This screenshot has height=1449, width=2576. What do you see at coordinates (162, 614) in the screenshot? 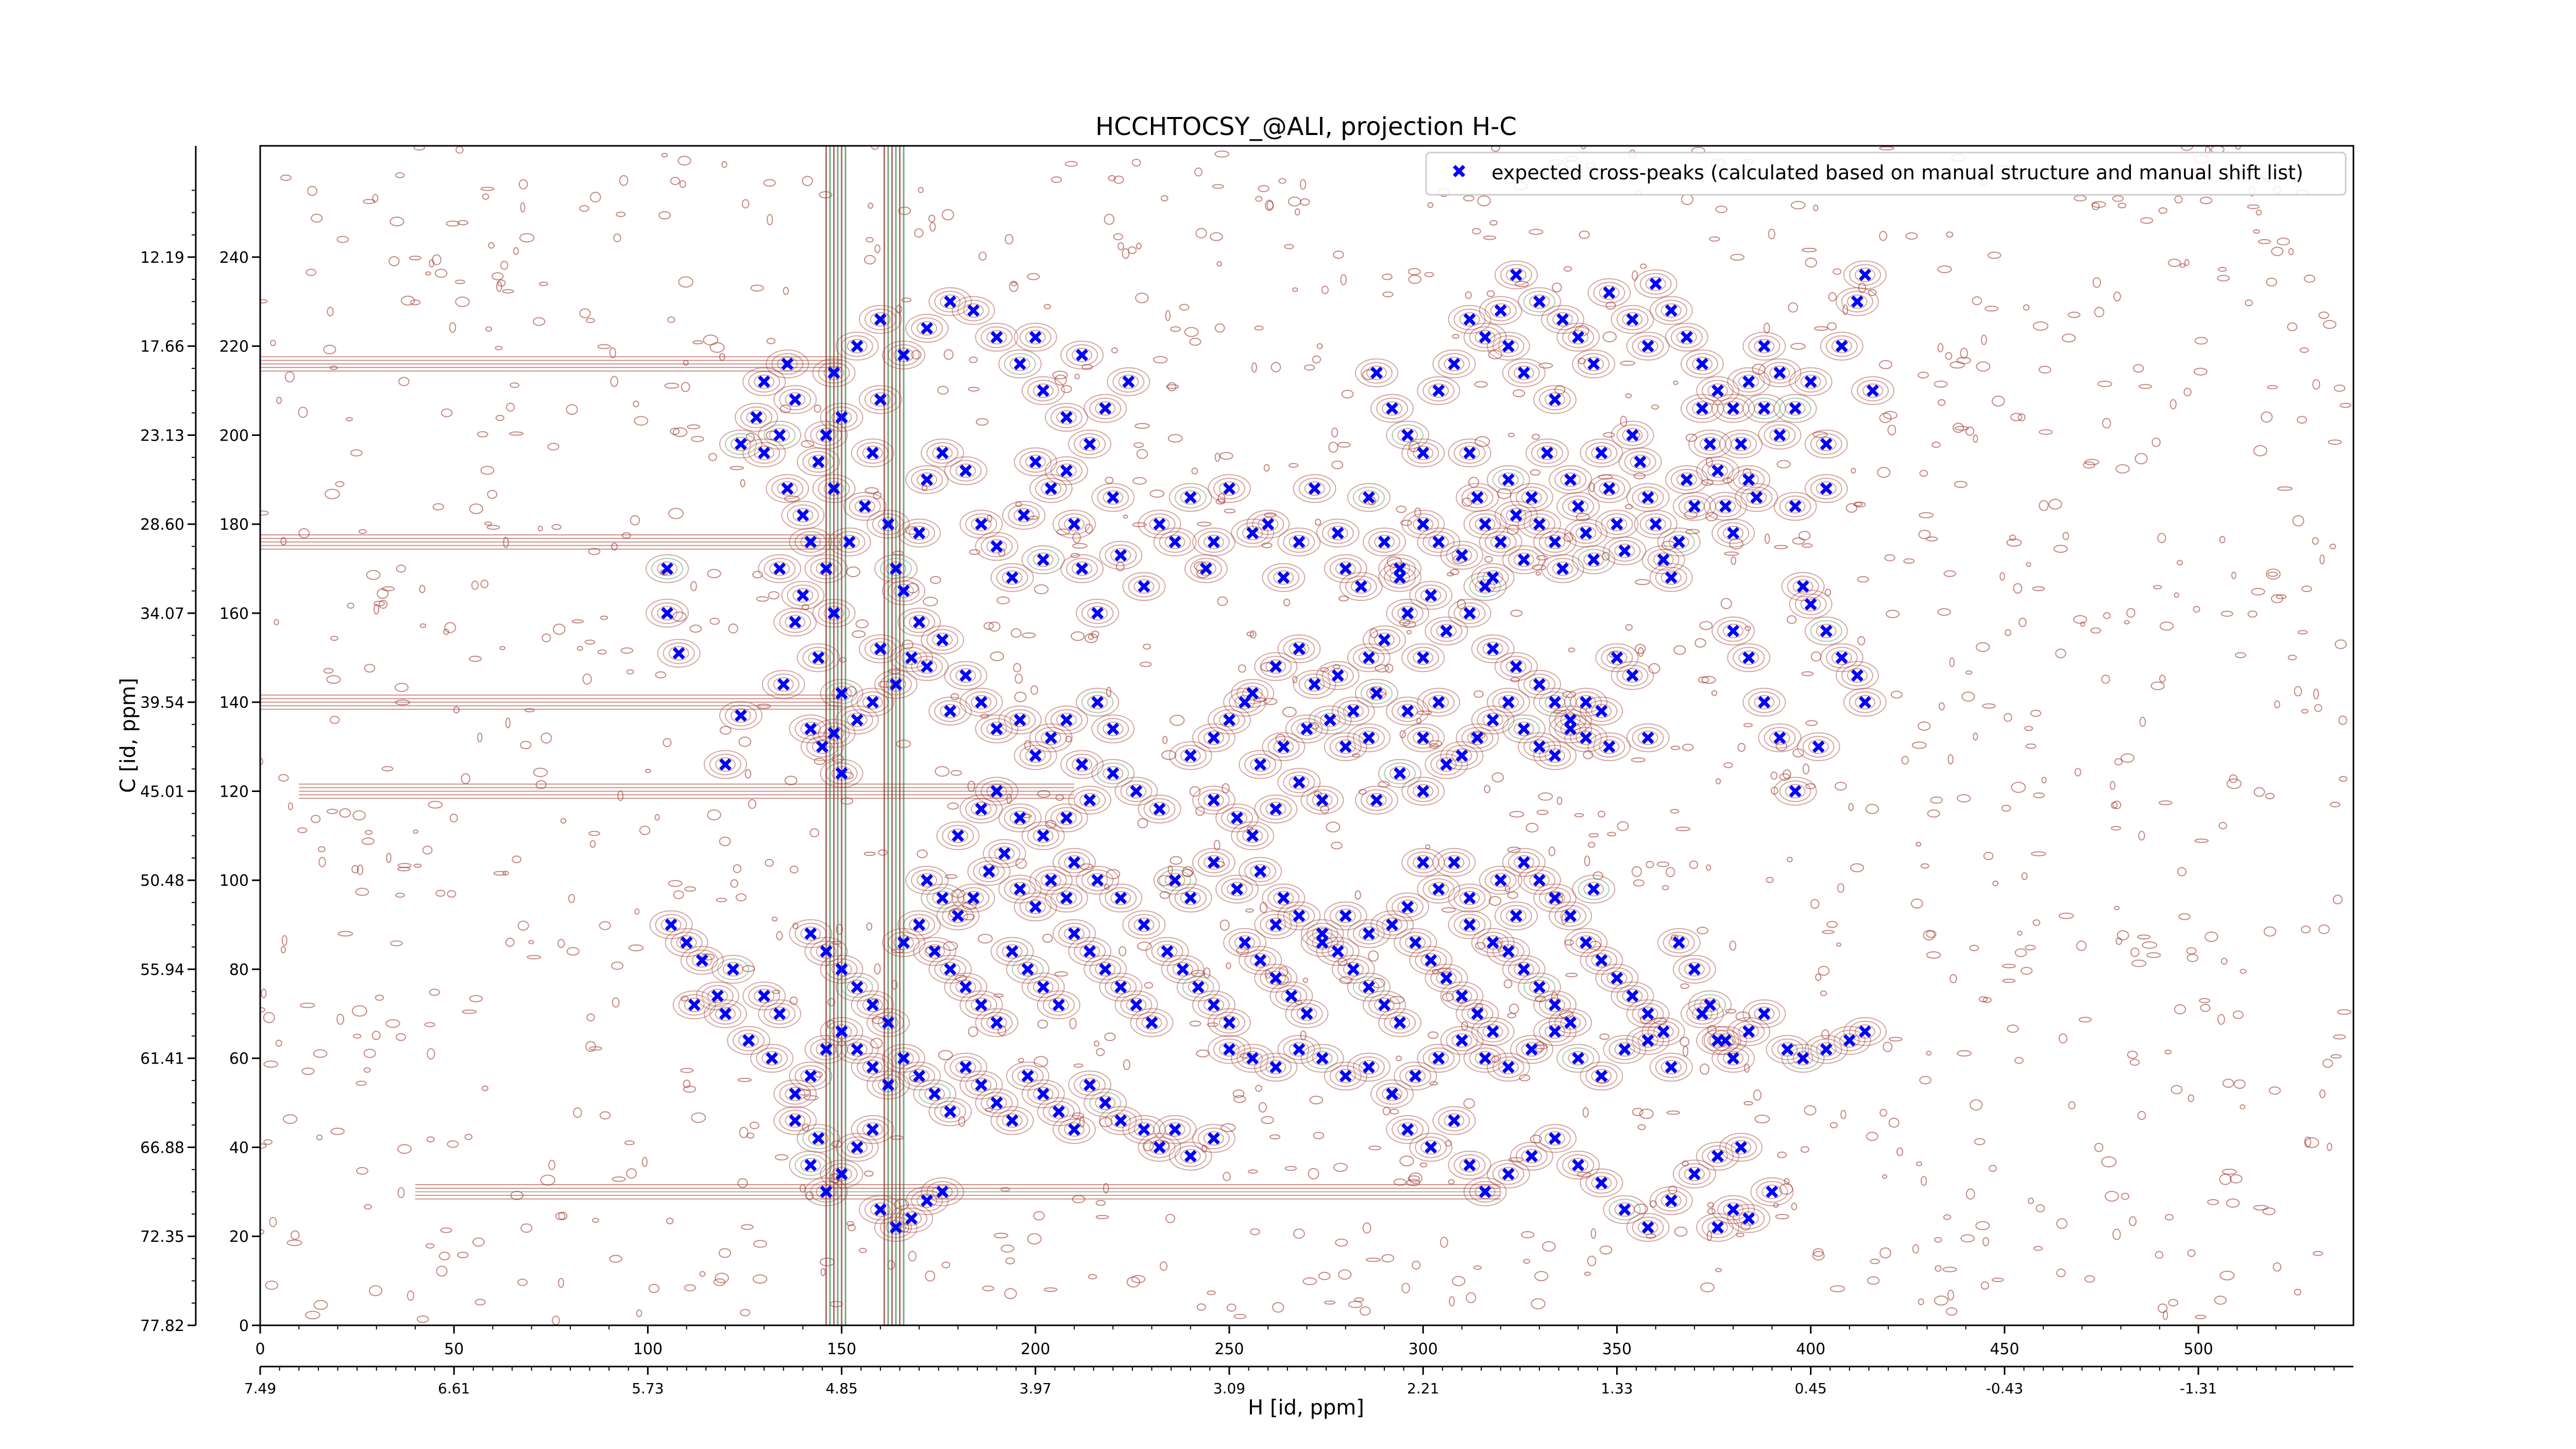
I see `y-ppm-tick-label: 34.07` at bounding box center [162, 614].